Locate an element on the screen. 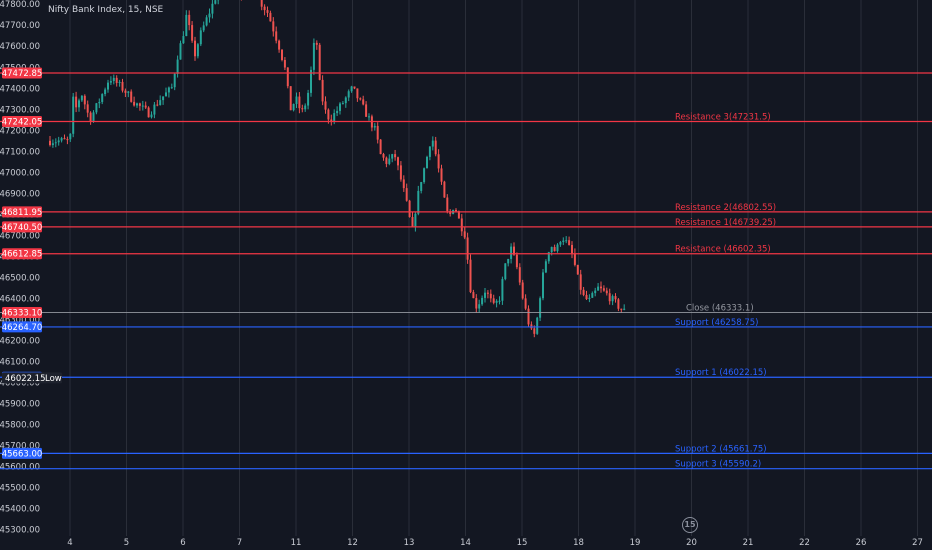 The width and height of the screenshot is (932, 550). close-label: Close (46333.1) is located at coordinates (720, 309).